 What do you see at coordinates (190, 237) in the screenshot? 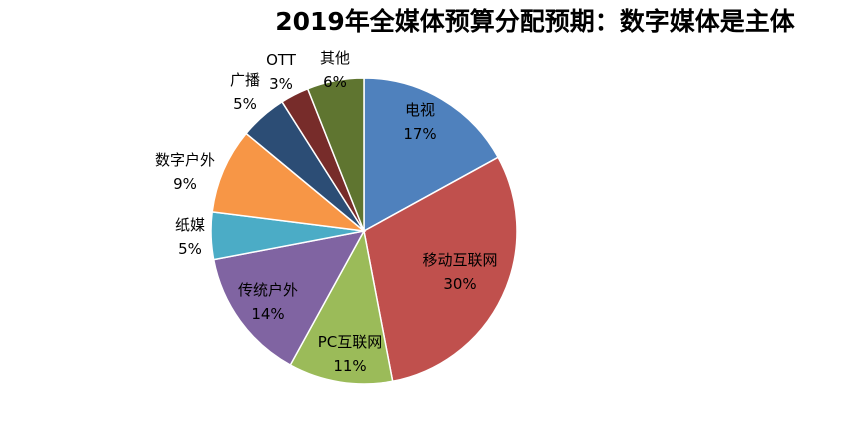
I see `slice-label: 纸媒 5%` at bounding box center [190, 237].